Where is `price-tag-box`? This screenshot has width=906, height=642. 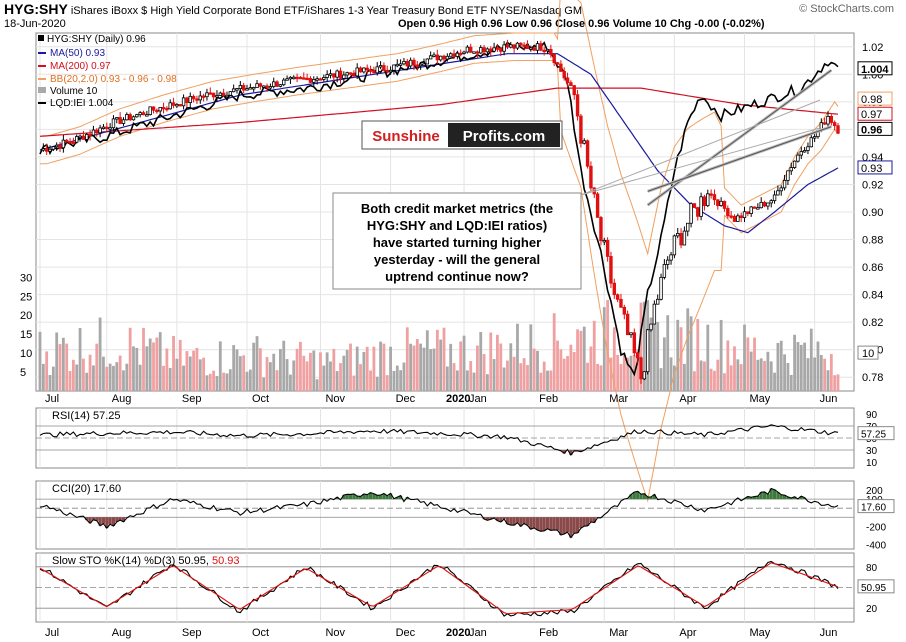 price-tag-box is located at coordinates (875, 68).